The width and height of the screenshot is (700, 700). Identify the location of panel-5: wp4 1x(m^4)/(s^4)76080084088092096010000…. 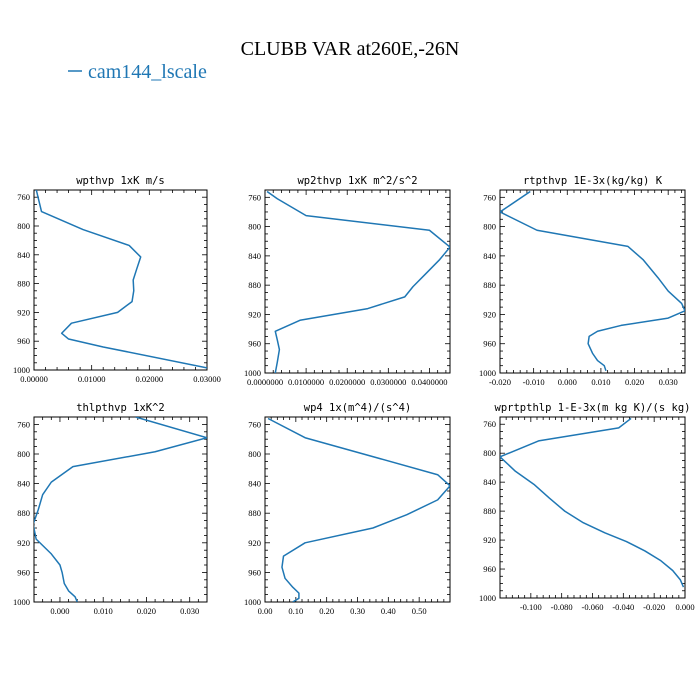
(347, 509).